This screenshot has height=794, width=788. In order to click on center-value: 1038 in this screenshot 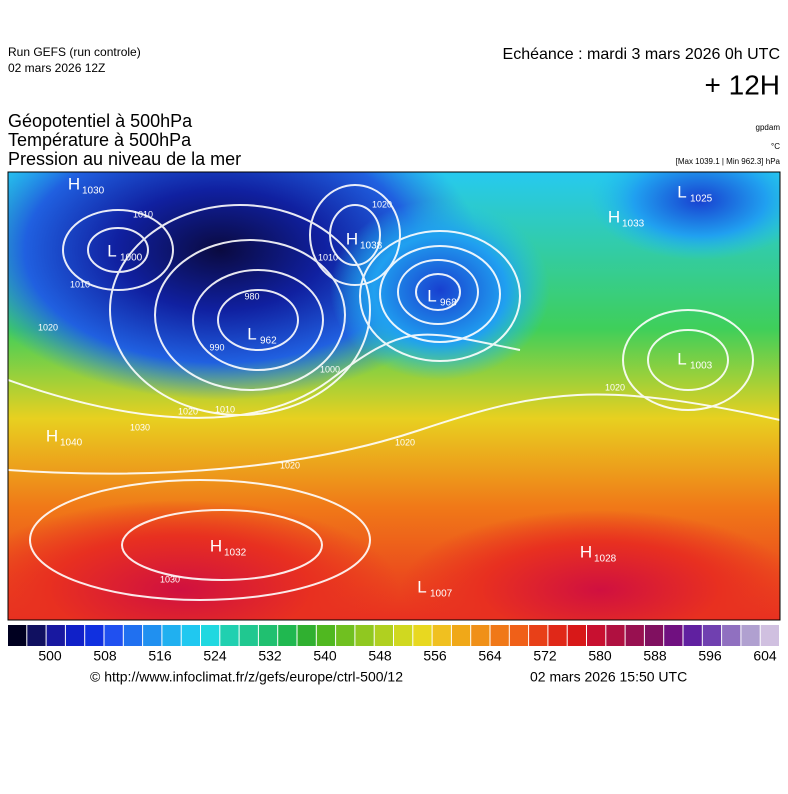, I will do `click(371, 246)`.